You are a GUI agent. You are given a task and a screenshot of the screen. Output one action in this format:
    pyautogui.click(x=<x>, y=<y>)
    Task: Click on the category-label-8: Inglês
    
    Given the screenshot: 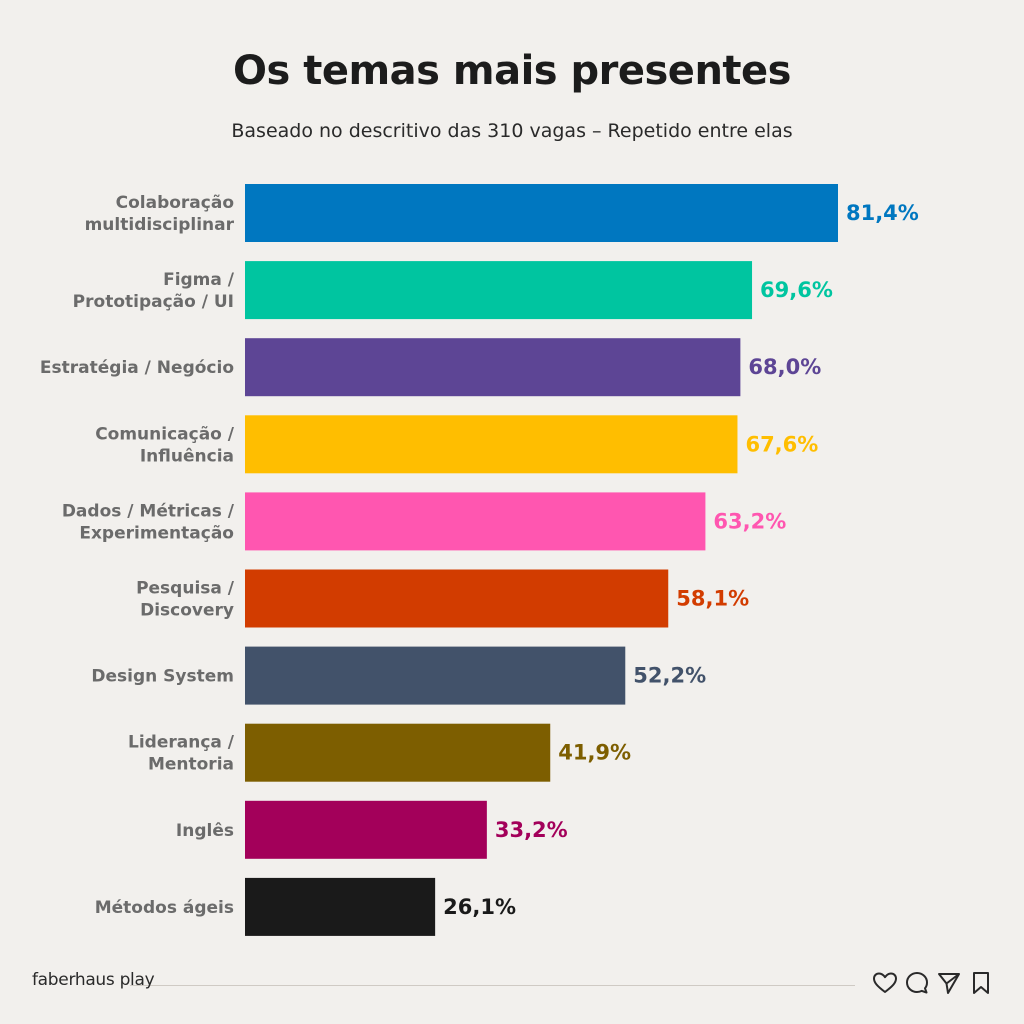 What is the action you would take?
    pyautogui.click(x=205, y=831)
    